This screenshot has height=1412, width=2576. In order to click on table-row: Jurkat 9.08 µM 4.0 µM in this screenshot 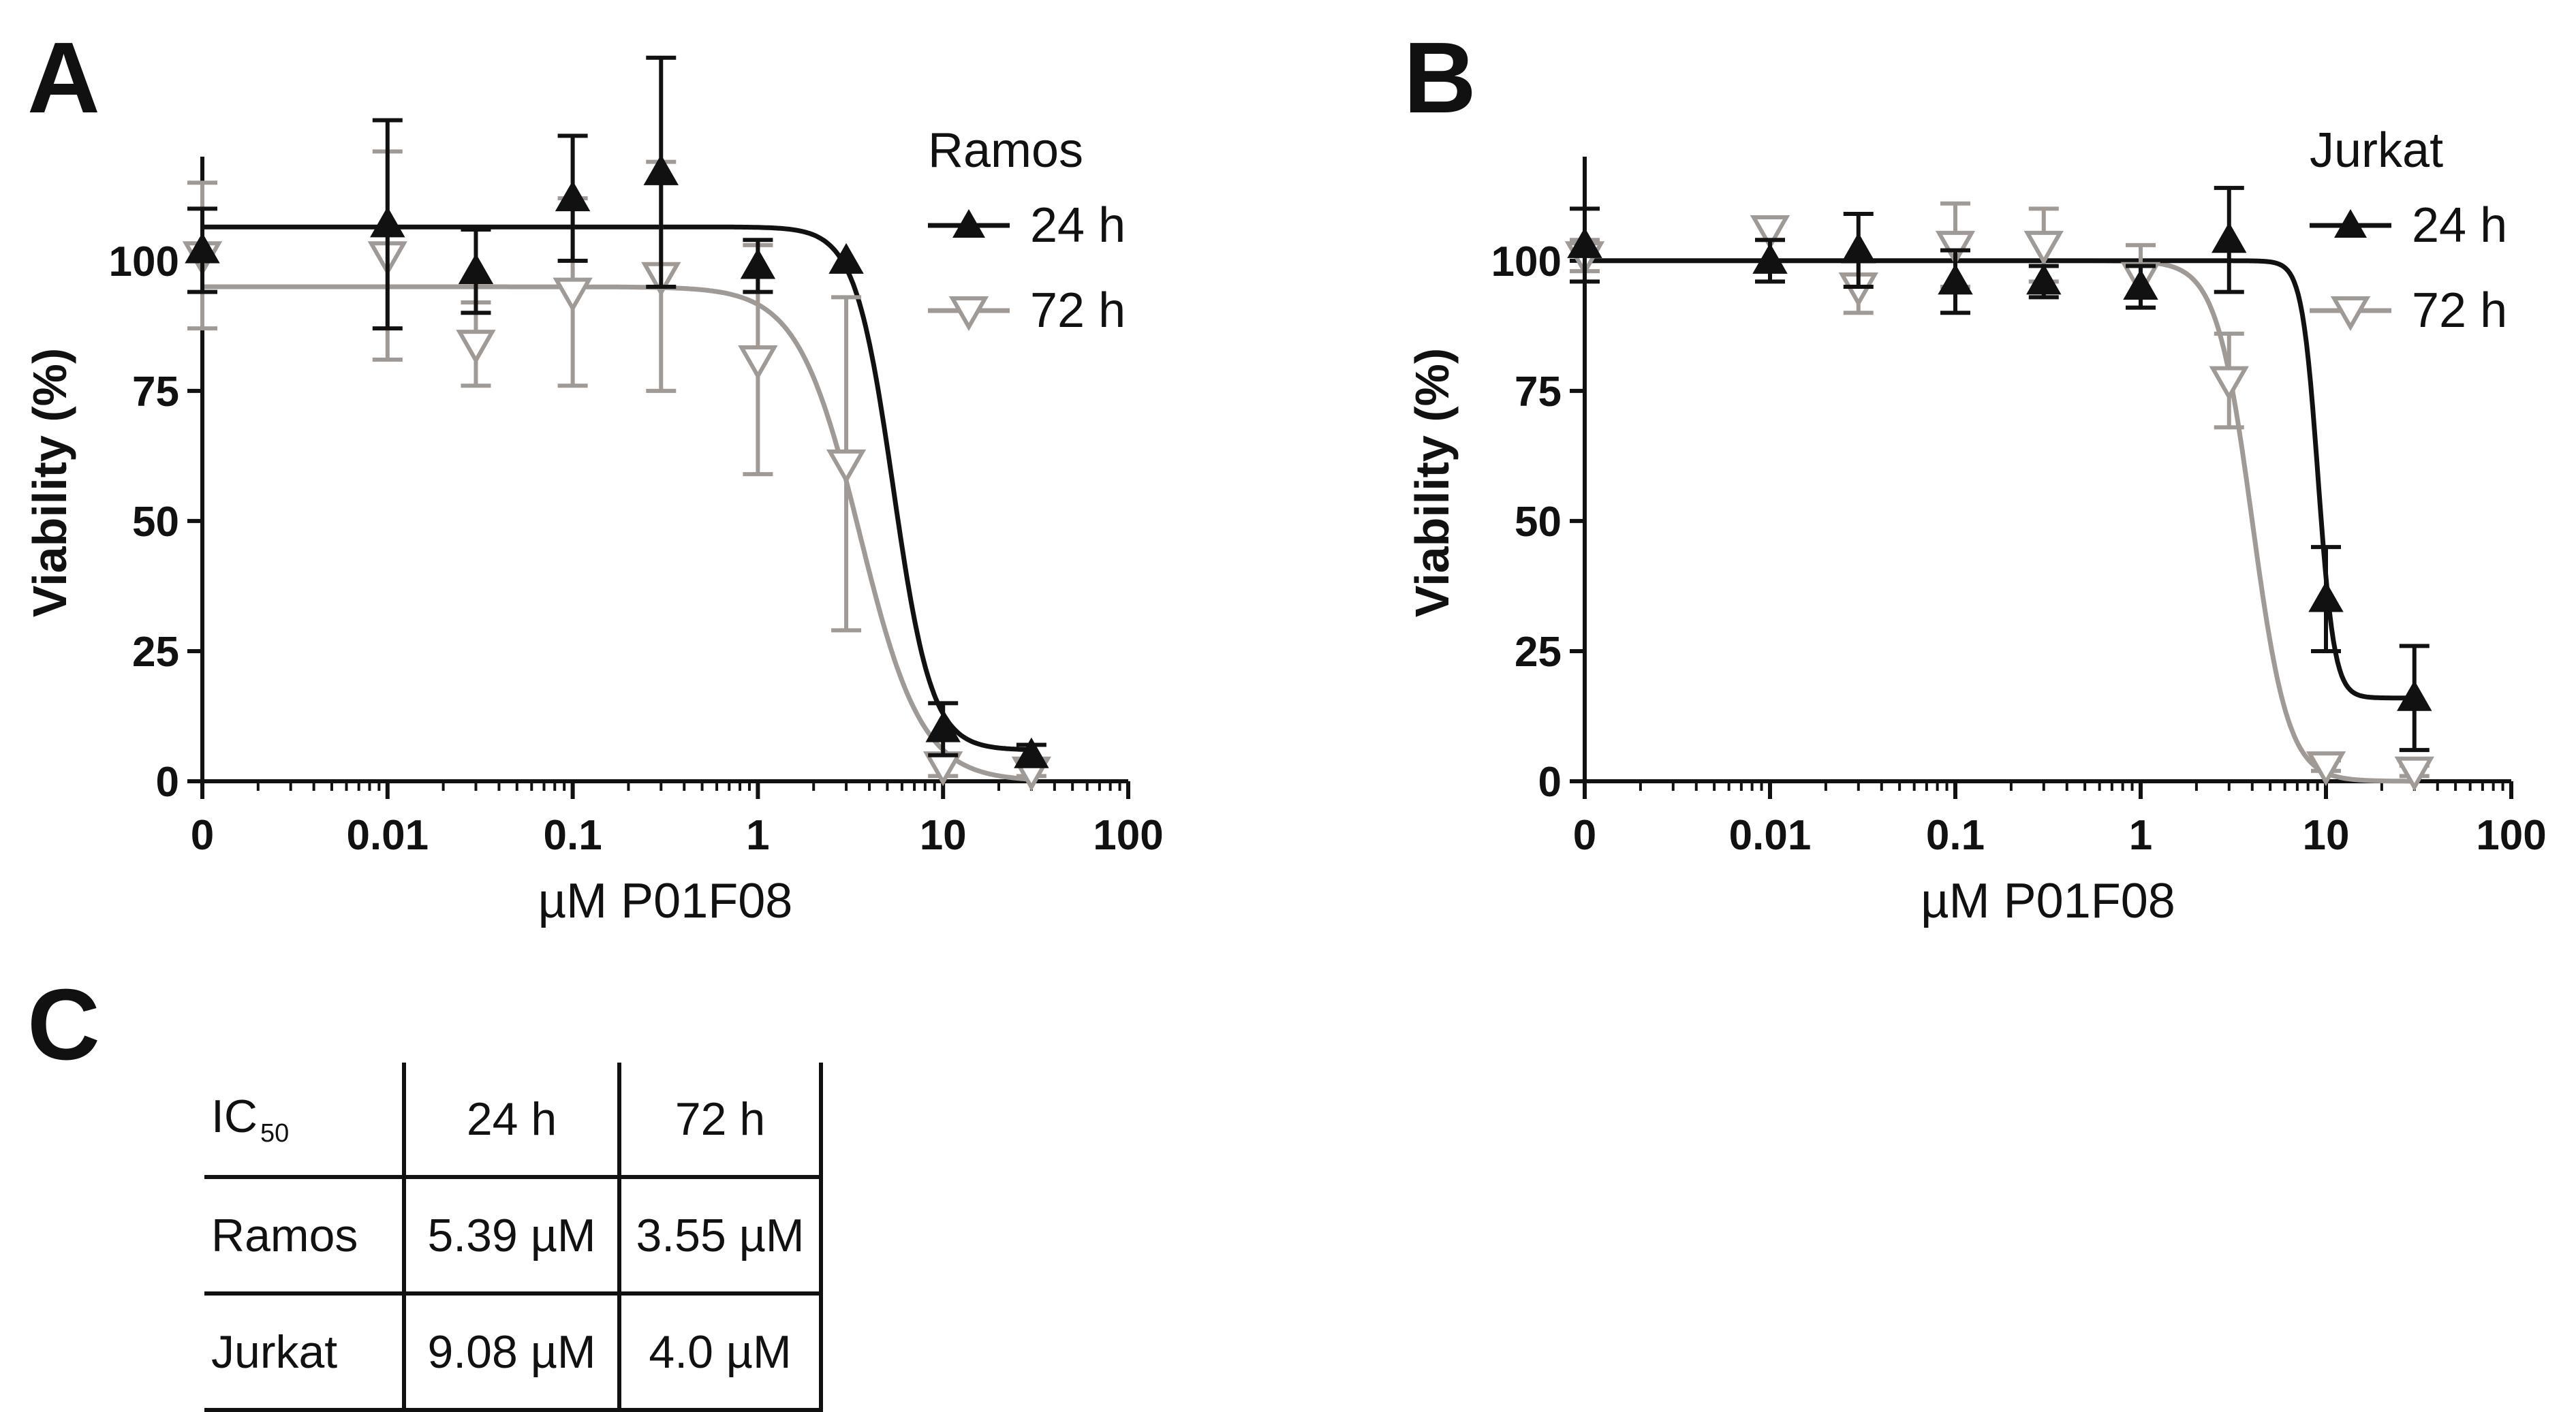, I will do `click(513, 1352)`.